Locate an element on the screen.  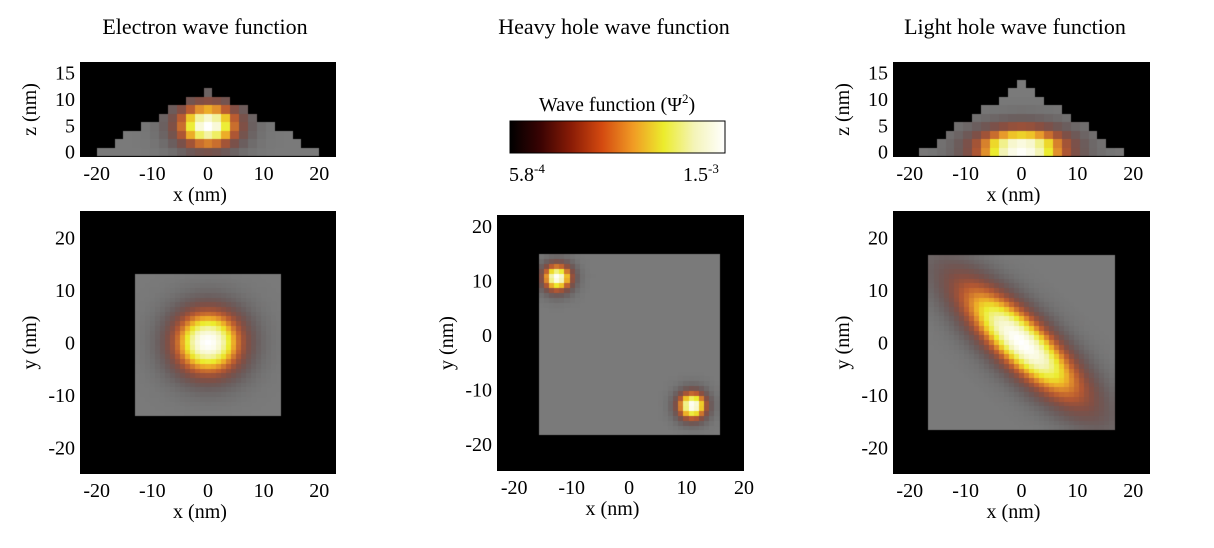
heavy-hole-top-heatmap is located at coordinates (620, 343).